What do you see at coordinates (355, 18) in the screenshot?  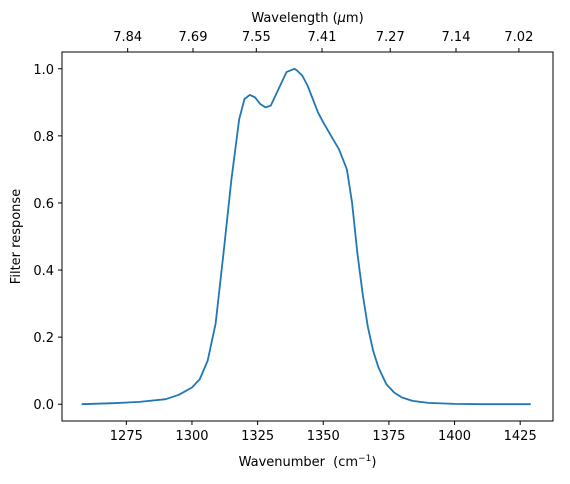 I see `secondary-x-axis-label-suffix: m)` at bounding box center [355, 18].